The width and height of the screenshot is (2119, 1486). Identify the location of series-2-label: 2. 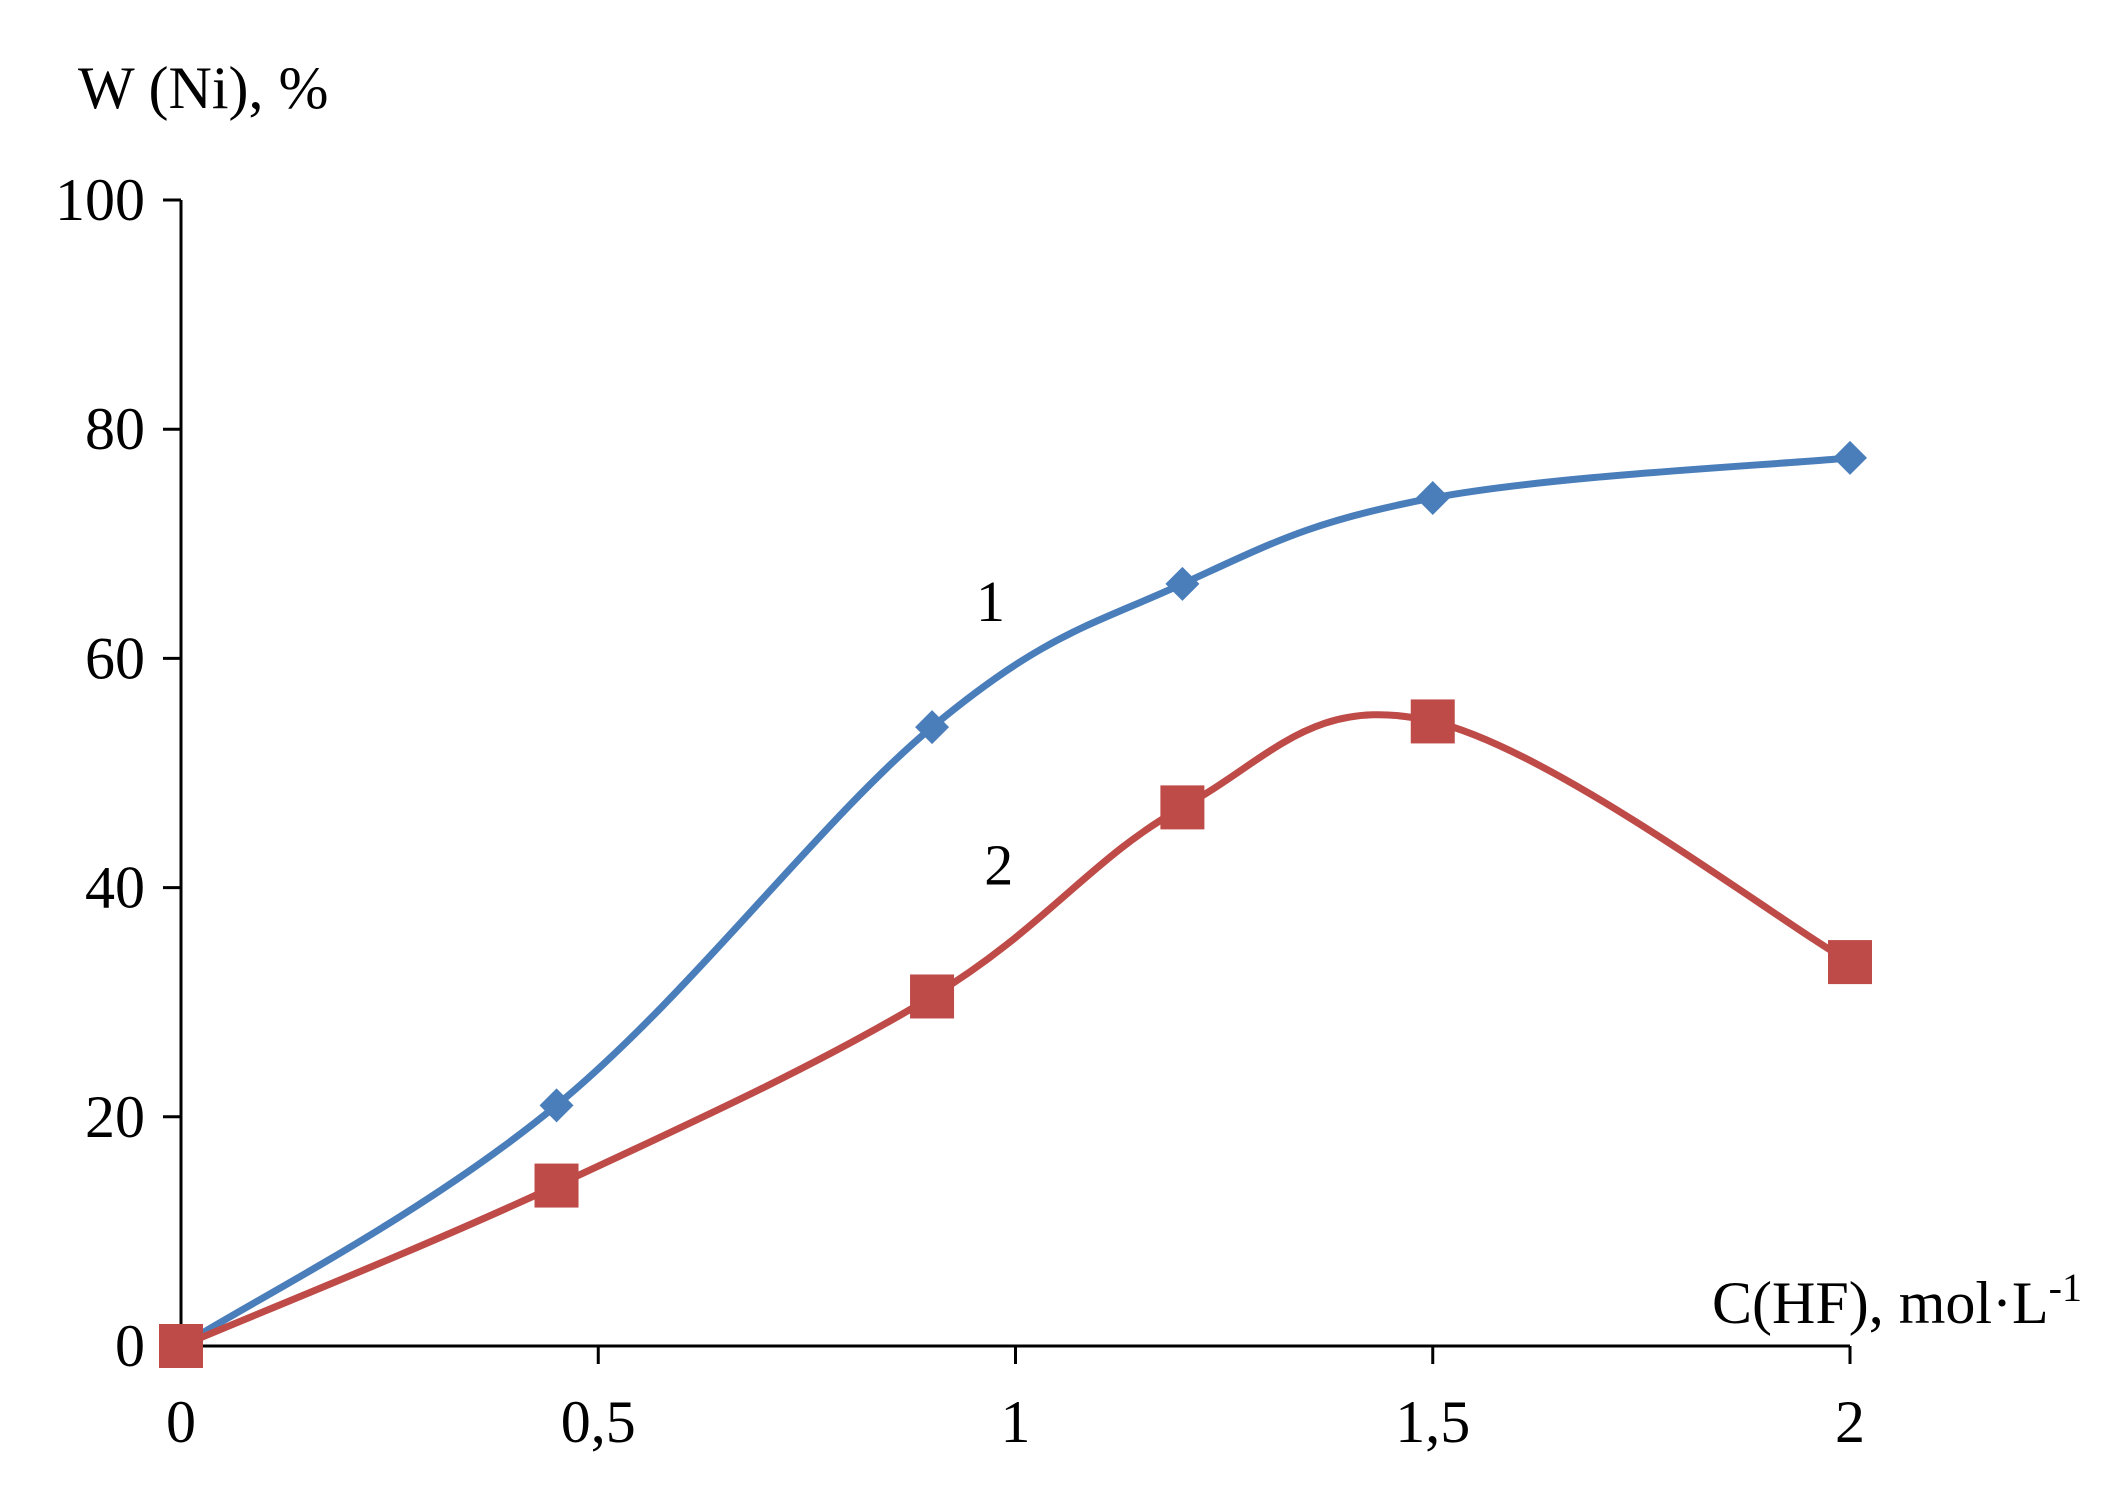
(998, 865).